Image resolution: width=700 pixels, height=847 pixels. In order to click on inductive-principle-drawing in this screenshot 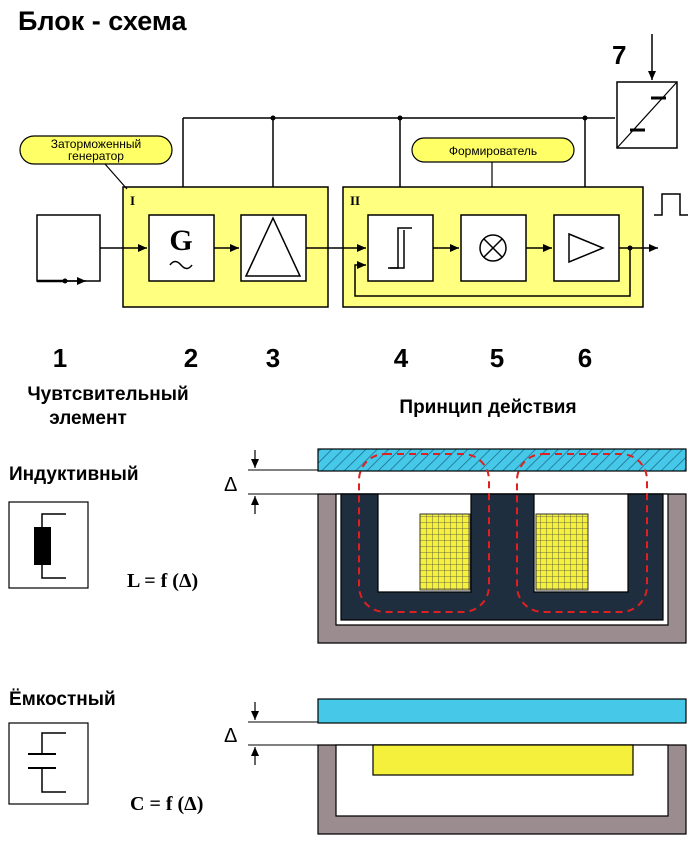, I will do `click(502, 546)`.